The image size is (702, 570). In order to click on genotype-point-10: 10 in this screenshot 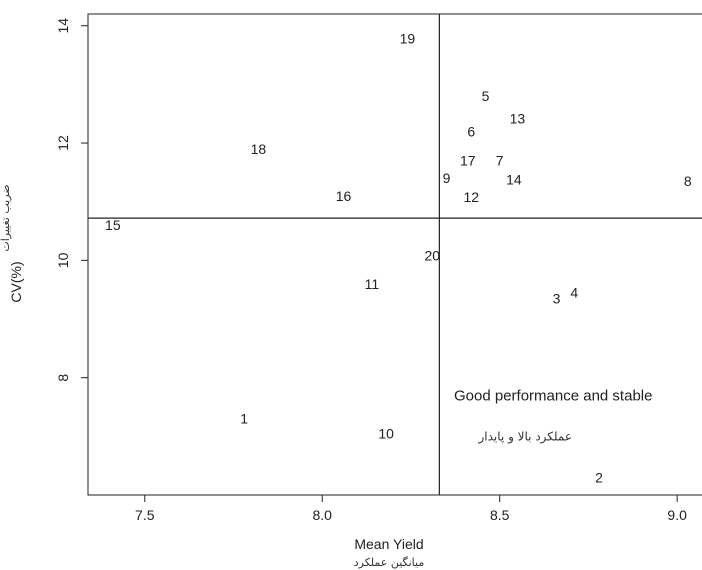, I will do `click(386, 433)`.